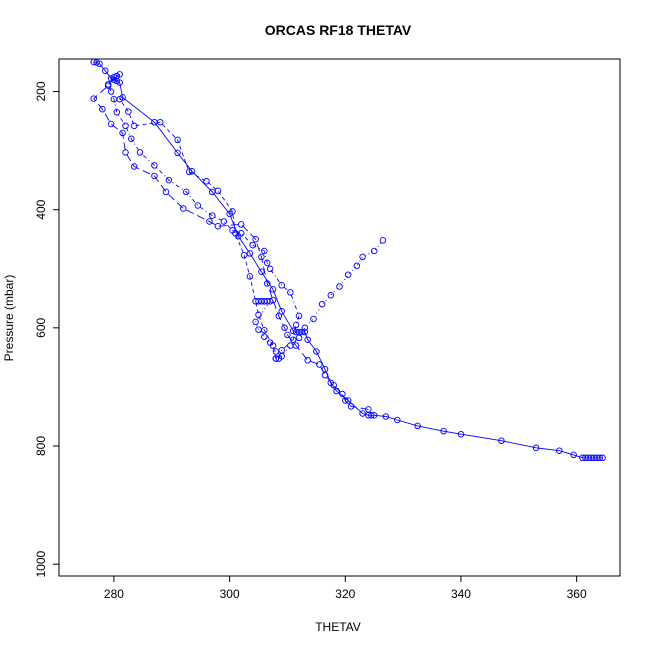  What do you see at coordinates (41, 328) in the screenshot?
I see `y-tick-label: 600` at bounding box center [41, 328].